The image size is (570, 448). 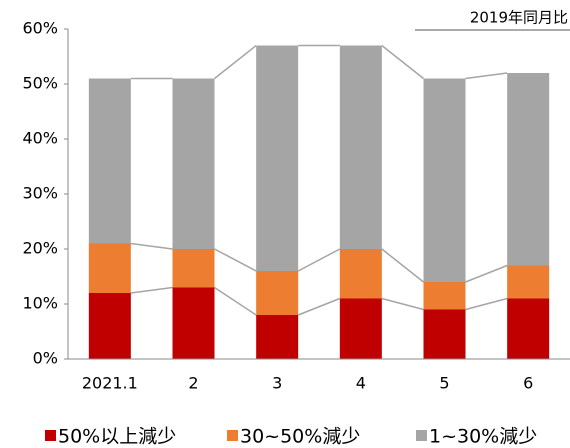 What do you see at coordinates (110, 383) in the screenshot?
I see `x-tick-label: 2021.1` at bounding box center [110, 383].